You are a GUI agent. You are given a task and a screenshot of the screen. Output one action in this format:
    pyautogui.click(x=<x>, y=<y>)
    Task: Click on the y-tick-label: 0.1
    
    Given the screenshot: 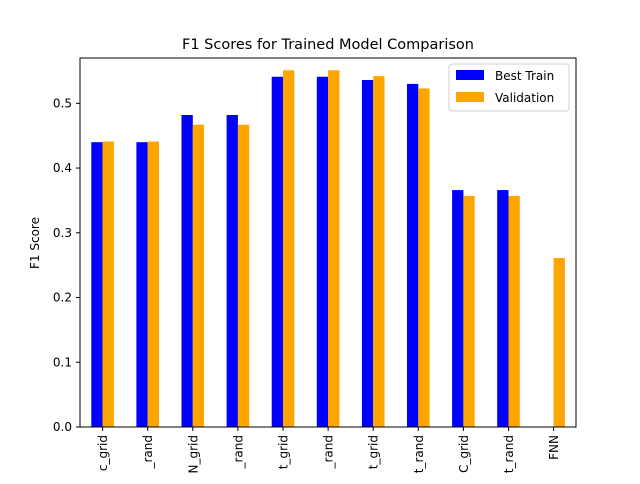 What is the action you would take?
    pyautogui.click(x=62, y=362)
    